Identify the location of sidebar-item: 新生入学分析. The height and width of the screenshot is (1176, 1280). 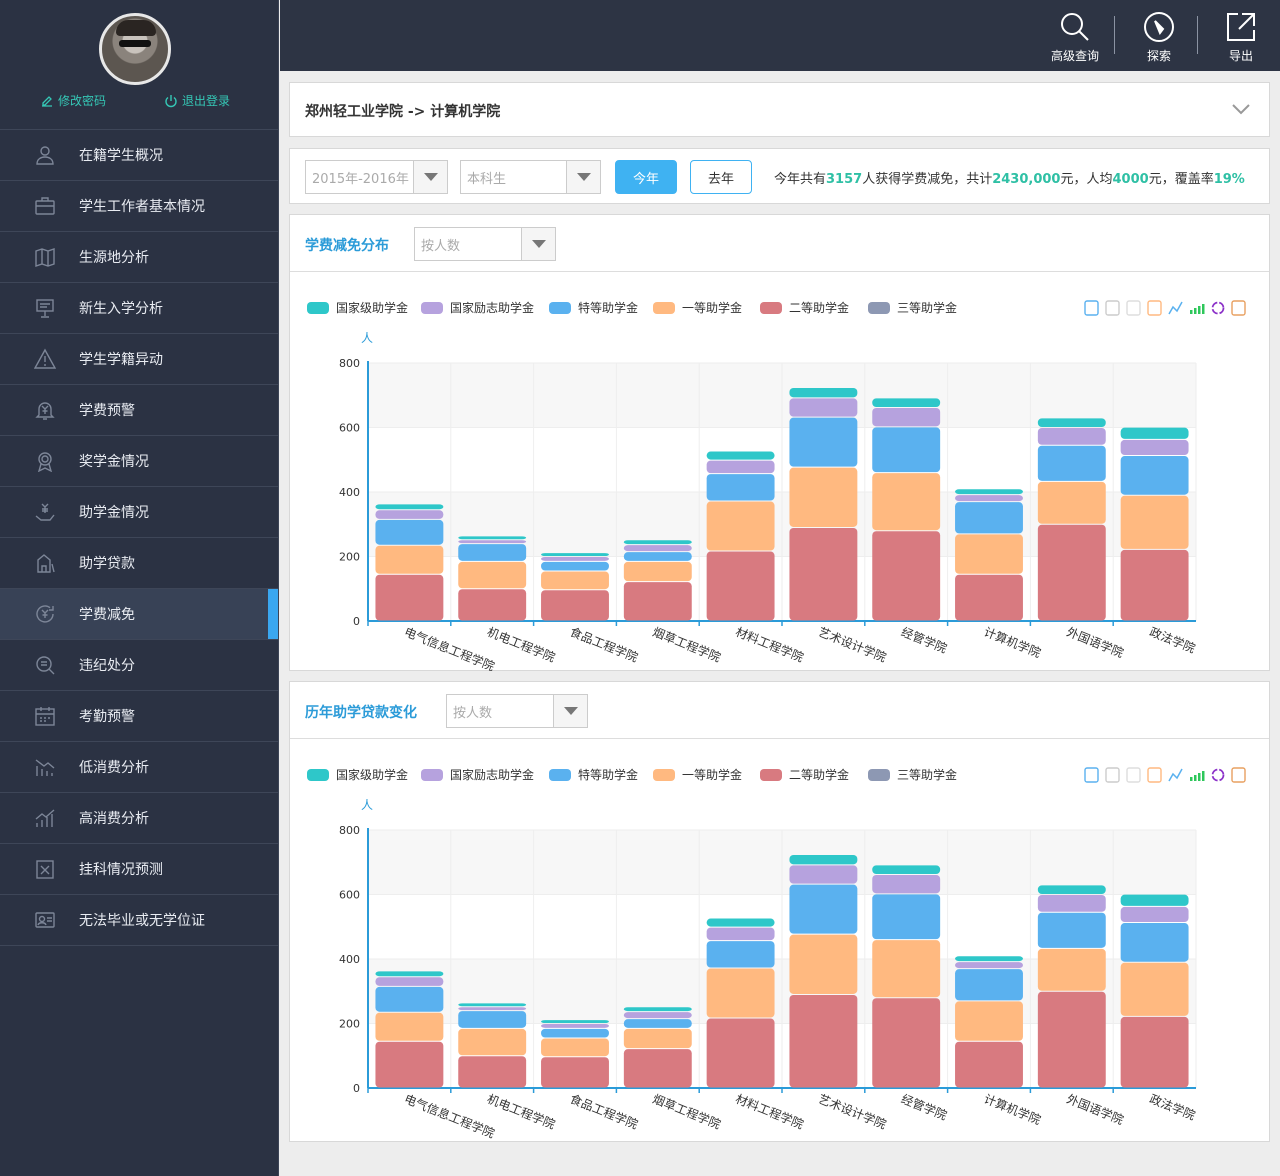
(139, 308).